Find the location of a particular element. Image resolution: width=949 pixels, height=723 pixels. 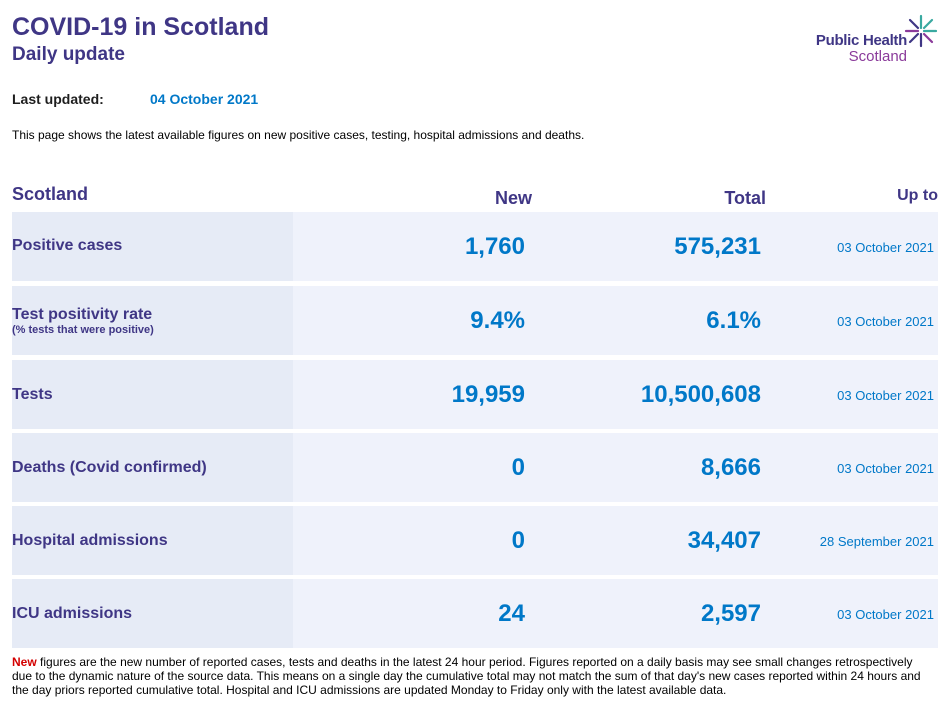

row-sublabel: (% tests that were positive) is located at coordinates (83, 330).